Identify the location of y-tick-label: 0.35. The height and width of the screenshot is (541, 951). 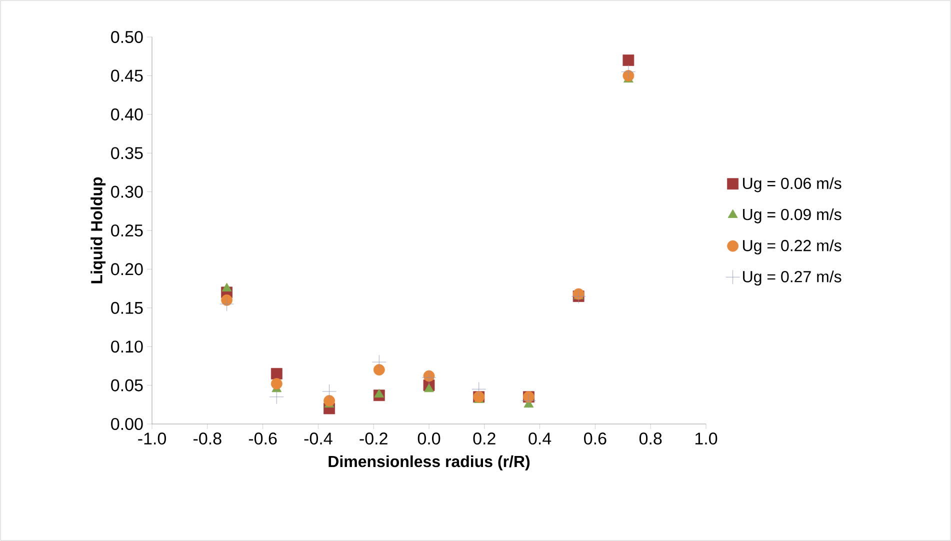
(127, 153).